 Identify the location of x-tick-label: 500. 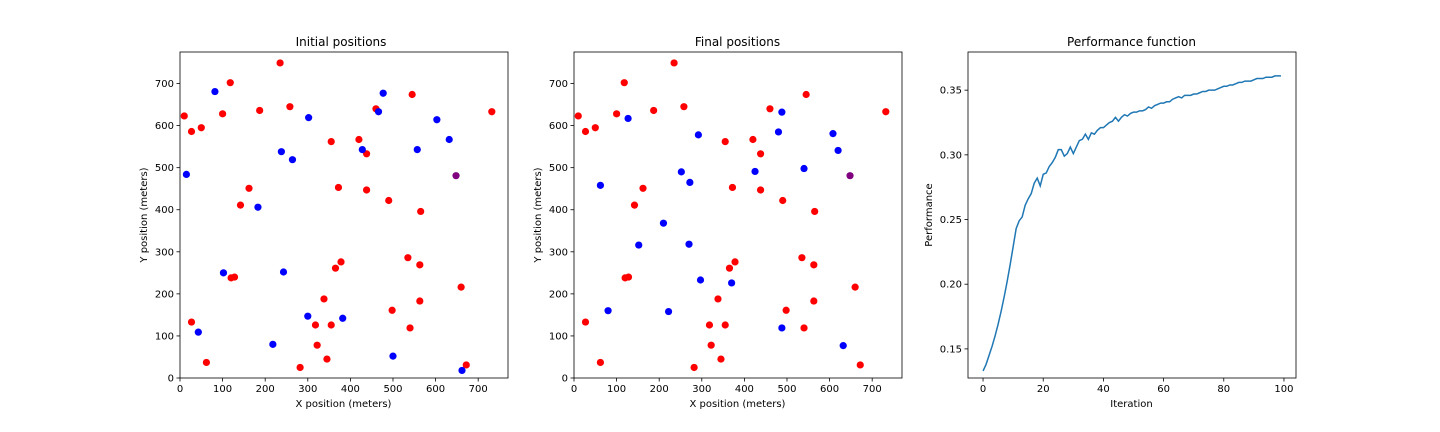
(392, 389).